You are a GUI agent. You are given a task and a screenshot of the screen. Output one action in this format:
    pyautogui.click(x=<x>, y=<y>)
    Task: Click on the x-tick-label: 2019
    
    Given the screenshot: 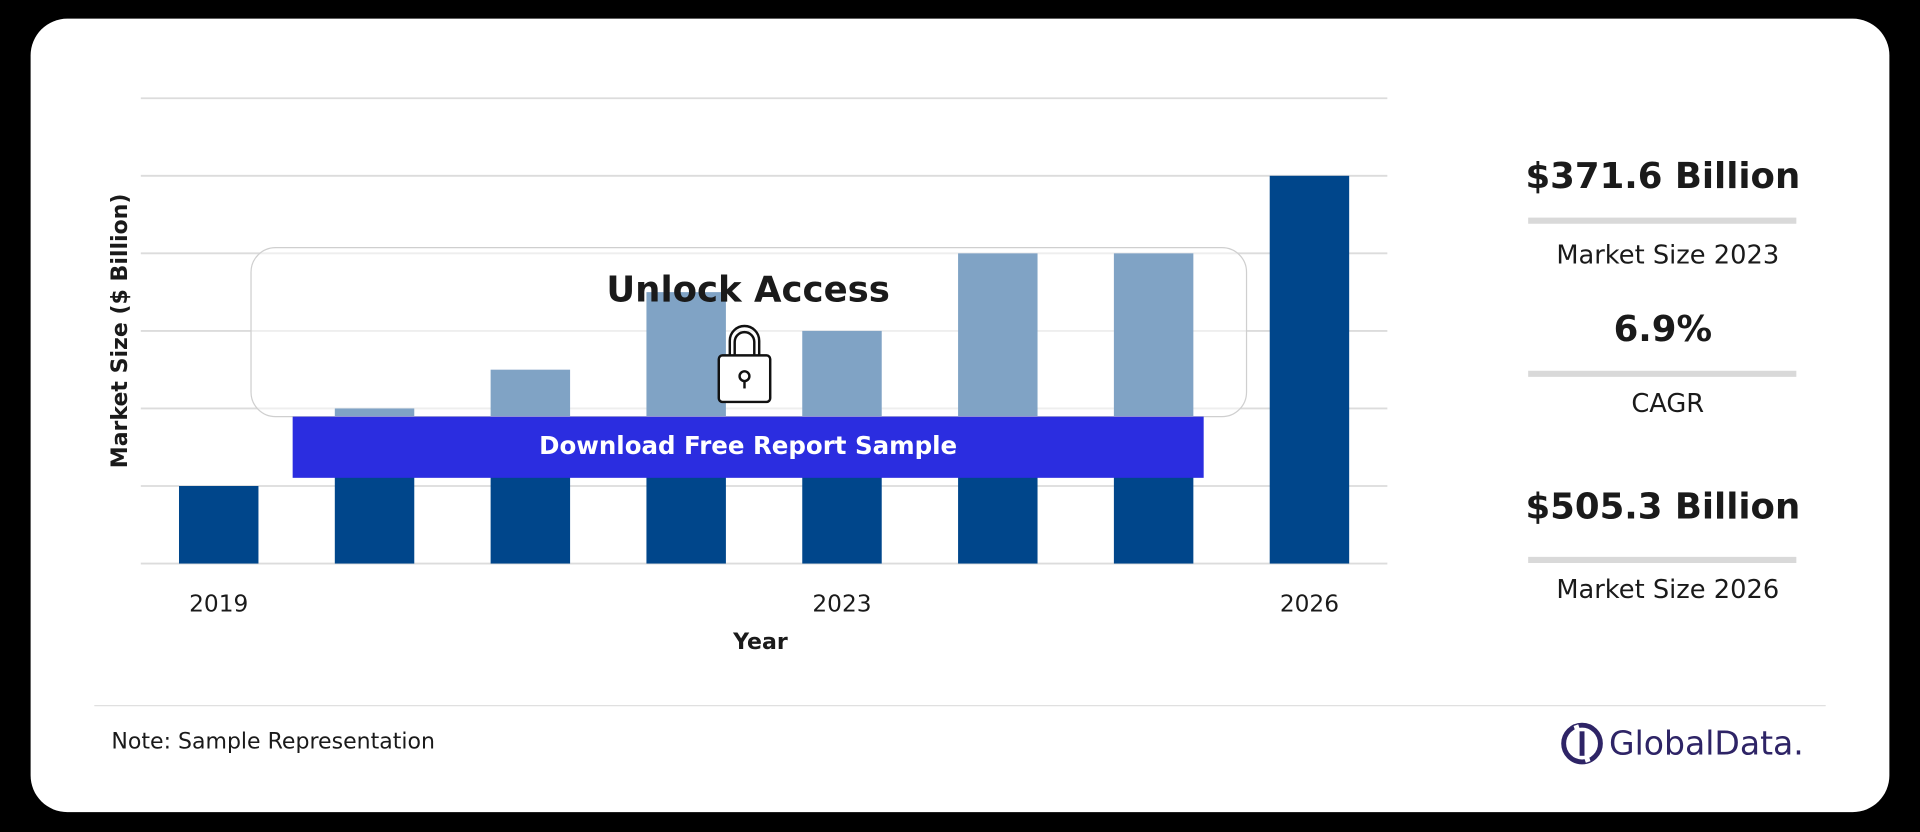 What is the action you would take?
    pyautogui.click(x=218, y=604)
    